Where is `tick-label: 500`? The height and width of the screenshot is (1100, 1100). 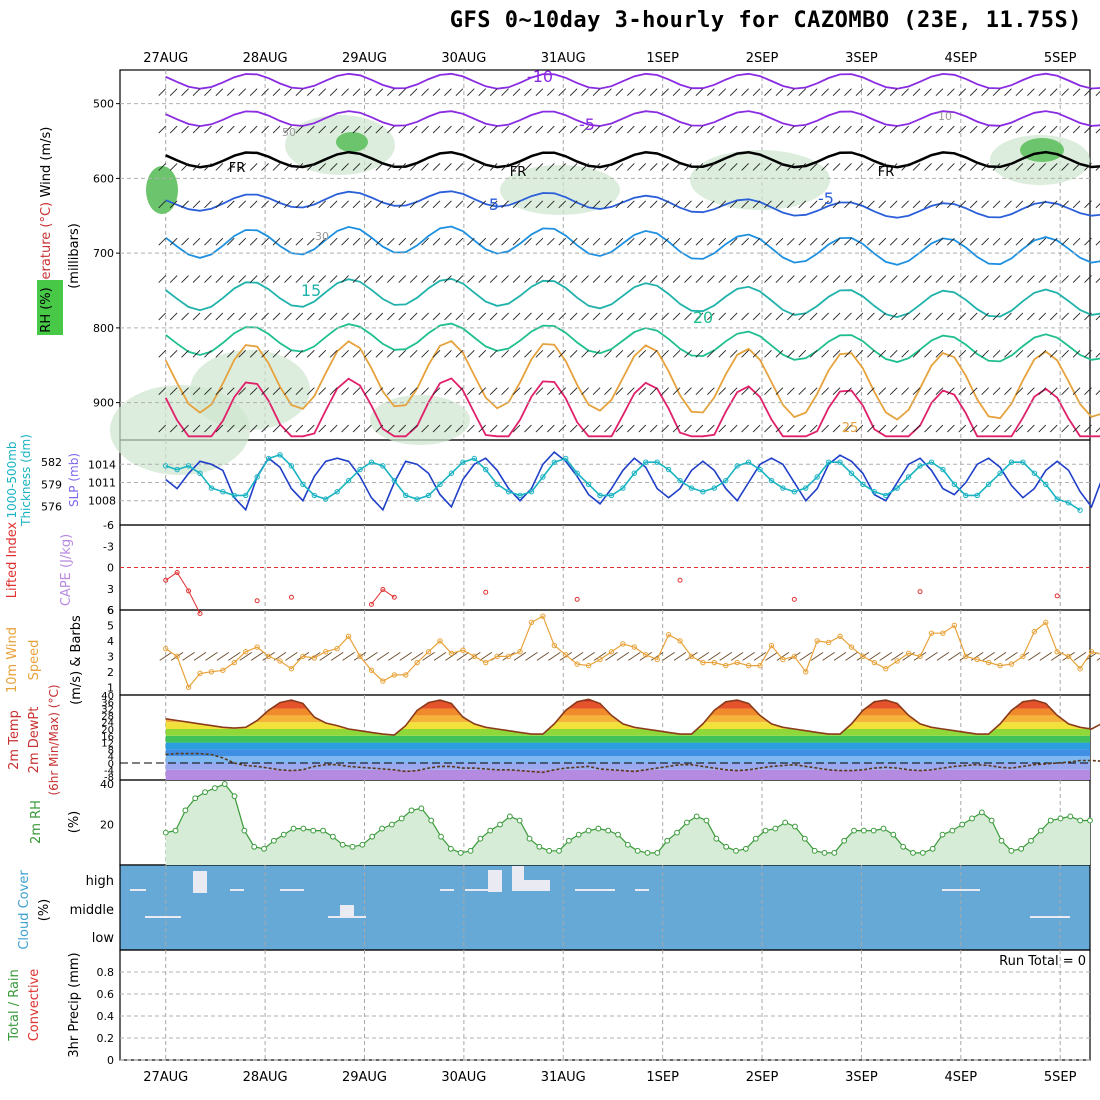
tick-label: 500 is located at coordinates (103, 104).